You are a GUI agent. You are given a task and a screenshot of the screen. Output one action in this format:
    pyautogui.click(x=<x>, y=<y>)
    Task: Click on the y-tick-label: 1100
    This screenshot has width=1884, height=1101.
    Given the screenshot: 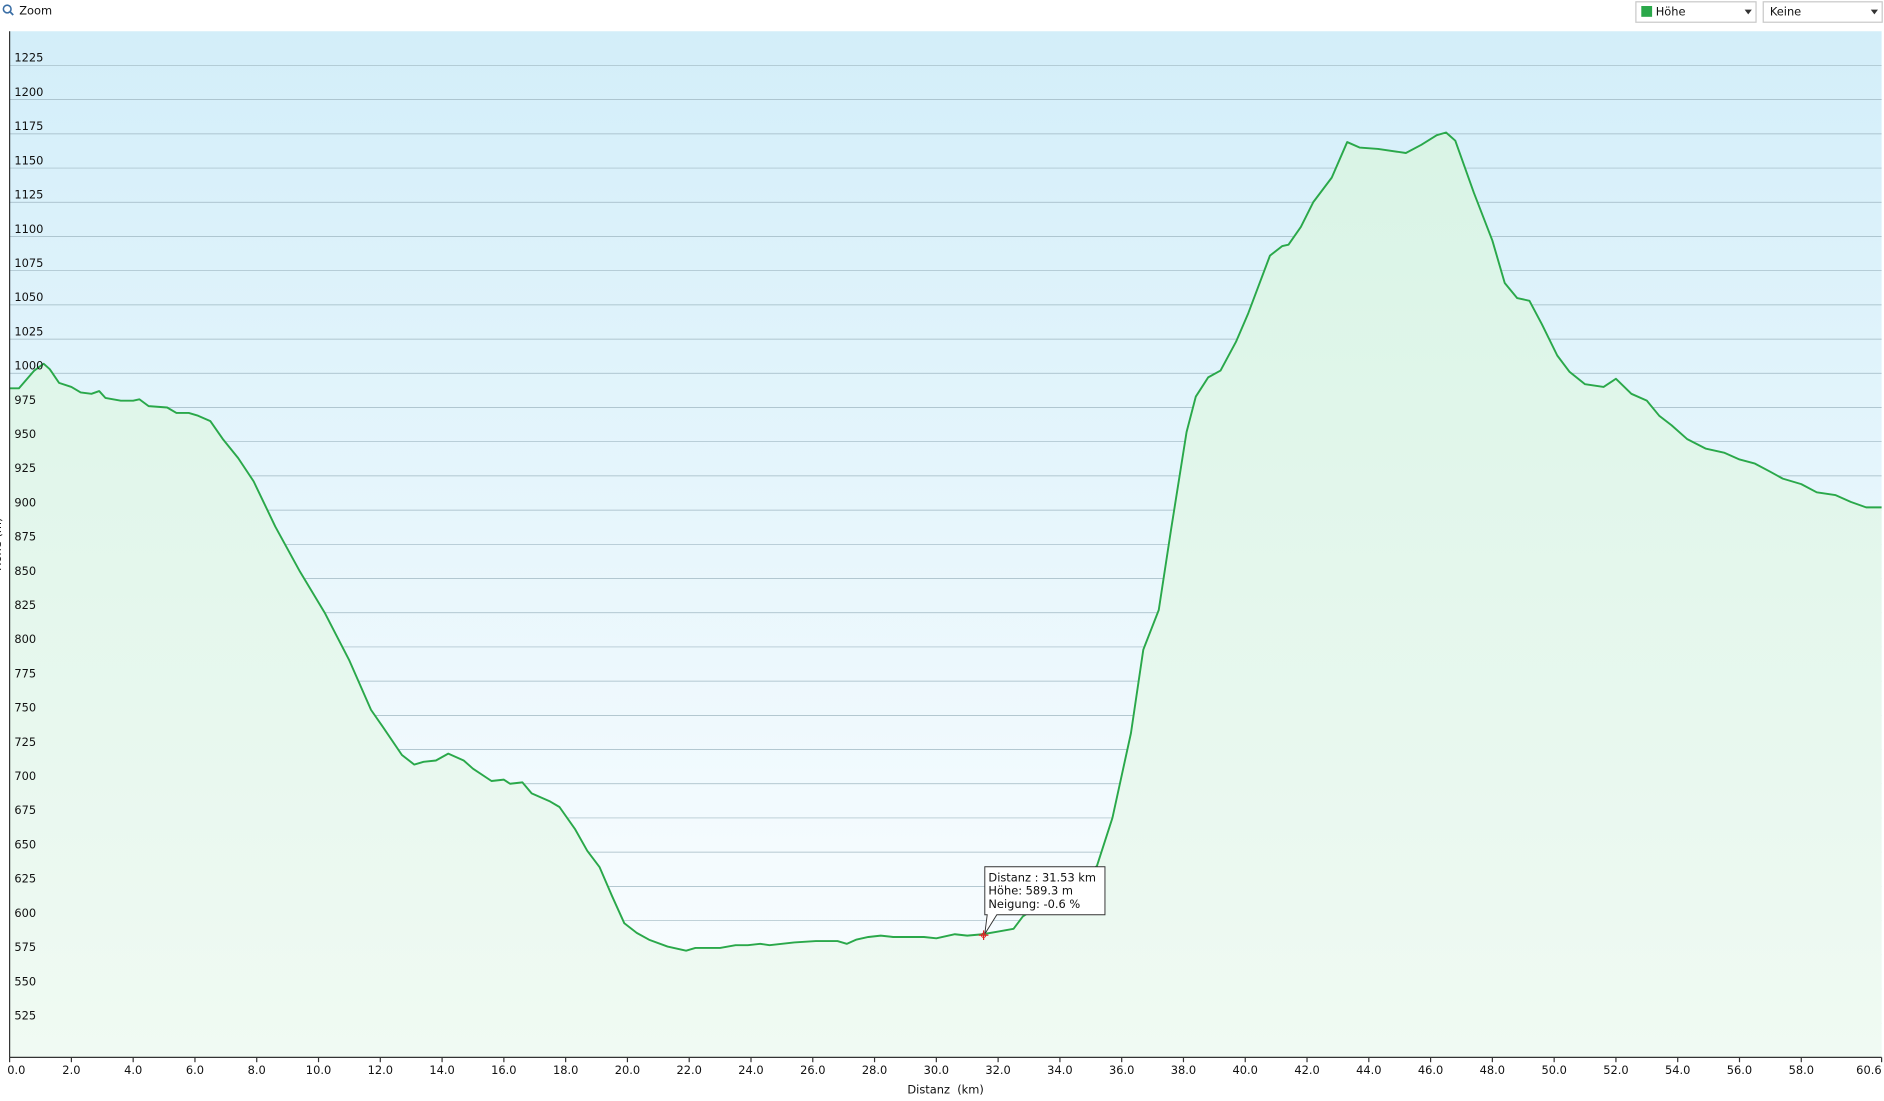 What is the action you would take?
    pyautogui.click(x=28, y=229)
    